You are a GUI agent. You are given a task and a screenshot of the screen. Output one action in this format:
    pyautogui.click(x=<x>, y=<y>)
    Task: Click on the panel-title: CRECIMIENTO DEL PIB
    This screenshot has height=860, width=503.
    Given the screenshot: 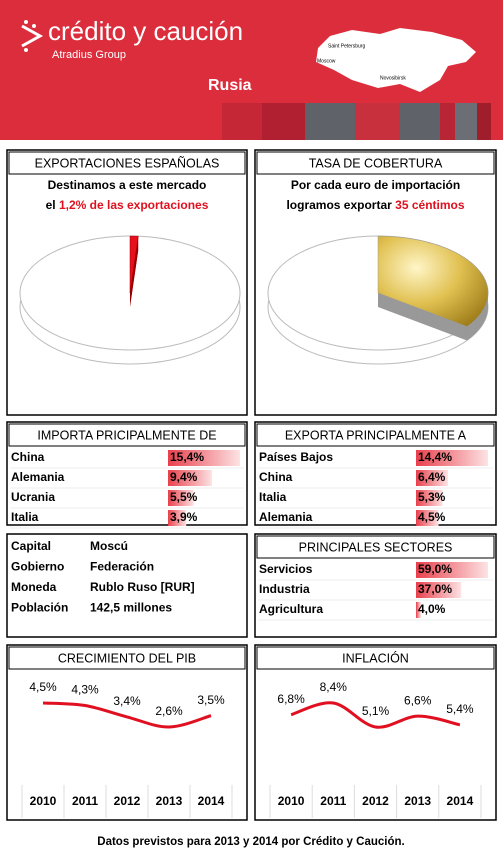 What is the action you would take?
    pyautogui.click(x=127, y=658)
    